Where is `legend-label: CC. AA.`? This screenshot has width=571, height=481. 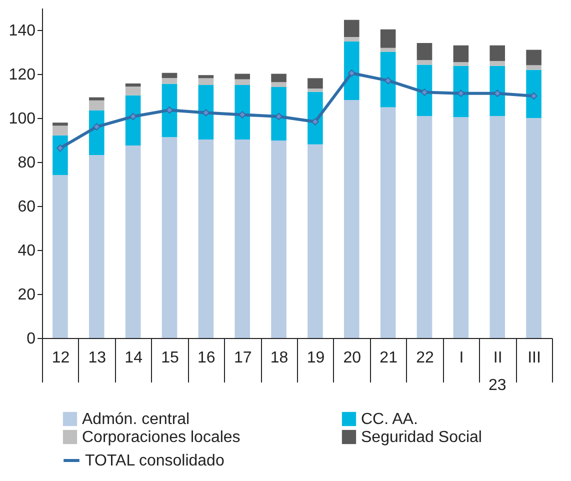 legend-label: CC. AA. is located at coordinates (389, 419).